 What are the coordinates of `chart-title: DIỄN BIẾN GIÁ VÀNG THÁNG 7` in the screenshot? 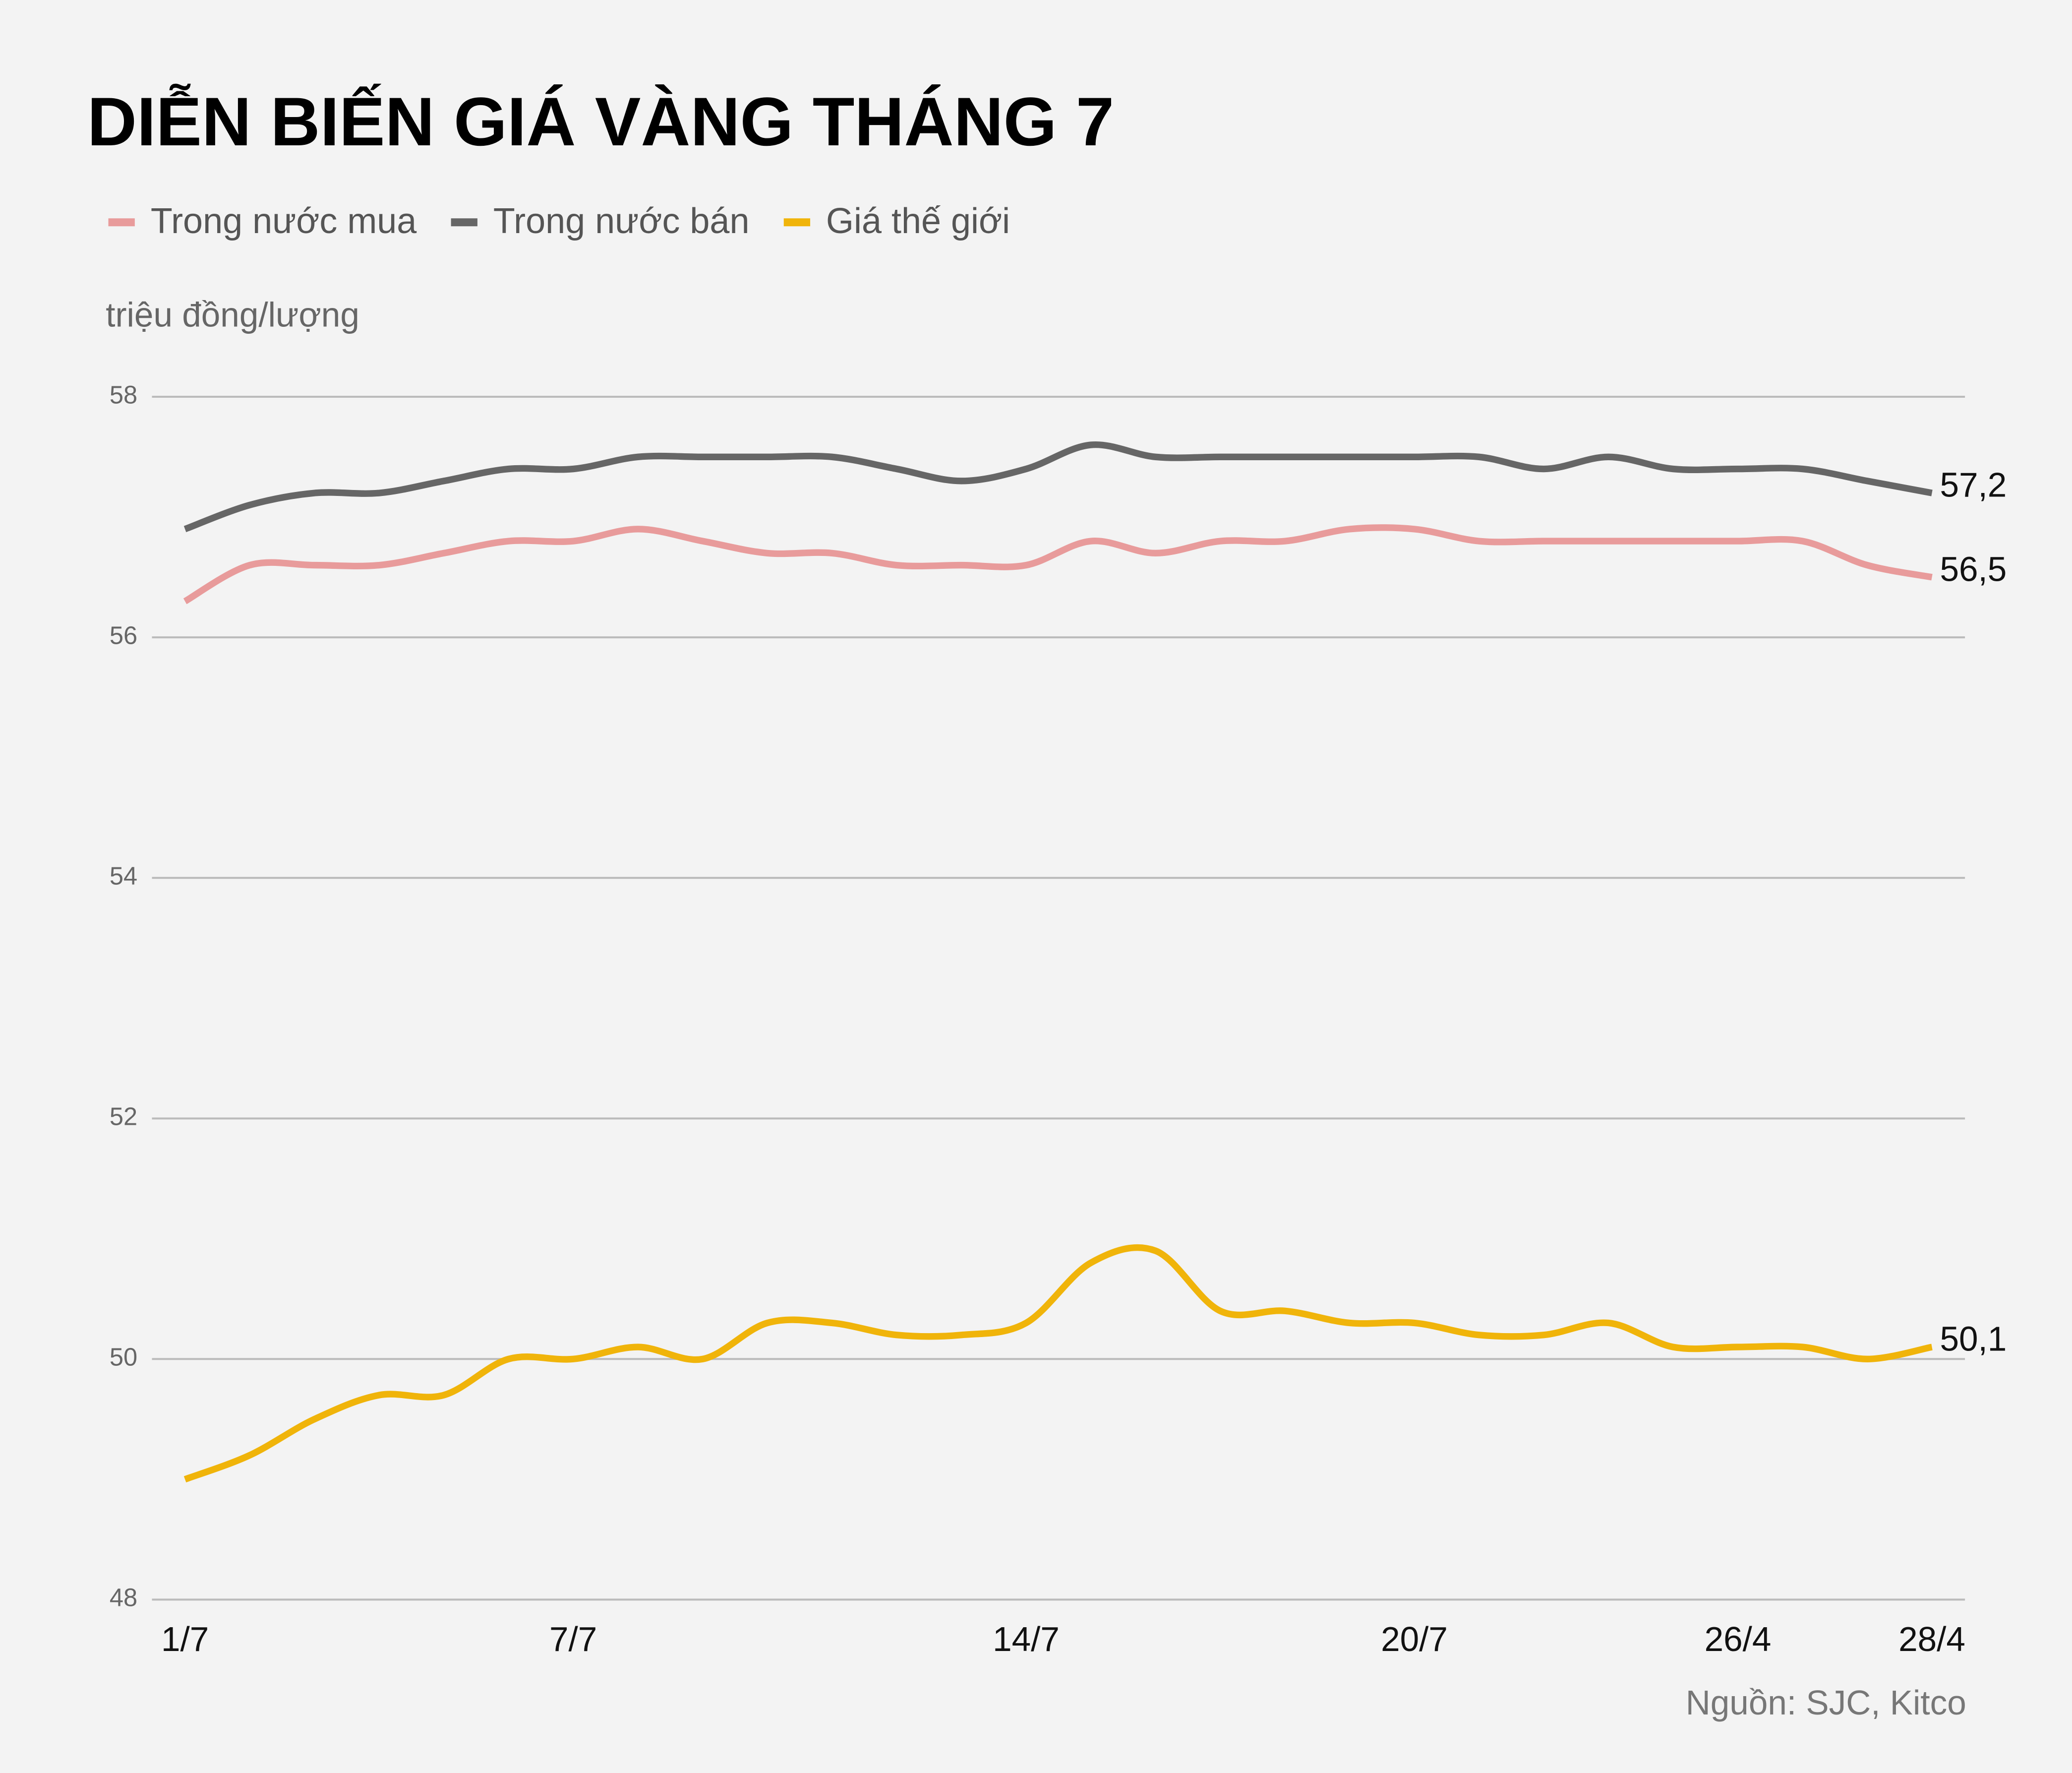 It's located at (601, 121).